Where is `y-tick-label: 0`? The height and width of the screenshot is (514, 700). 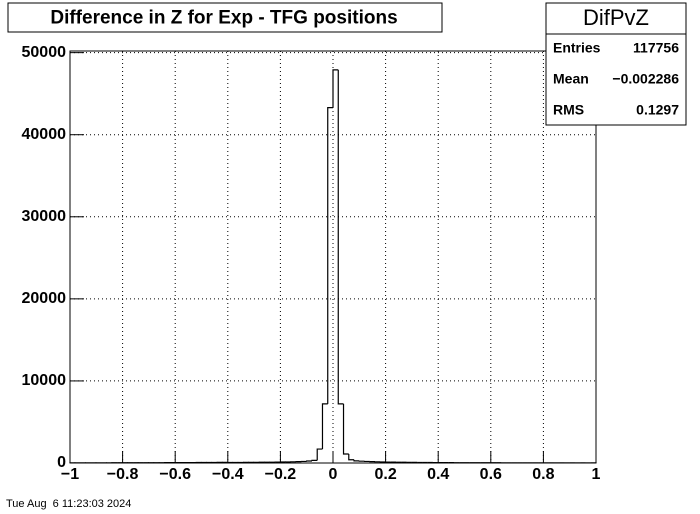
y-tick-label: 0 is located at coordinates (61, 462).